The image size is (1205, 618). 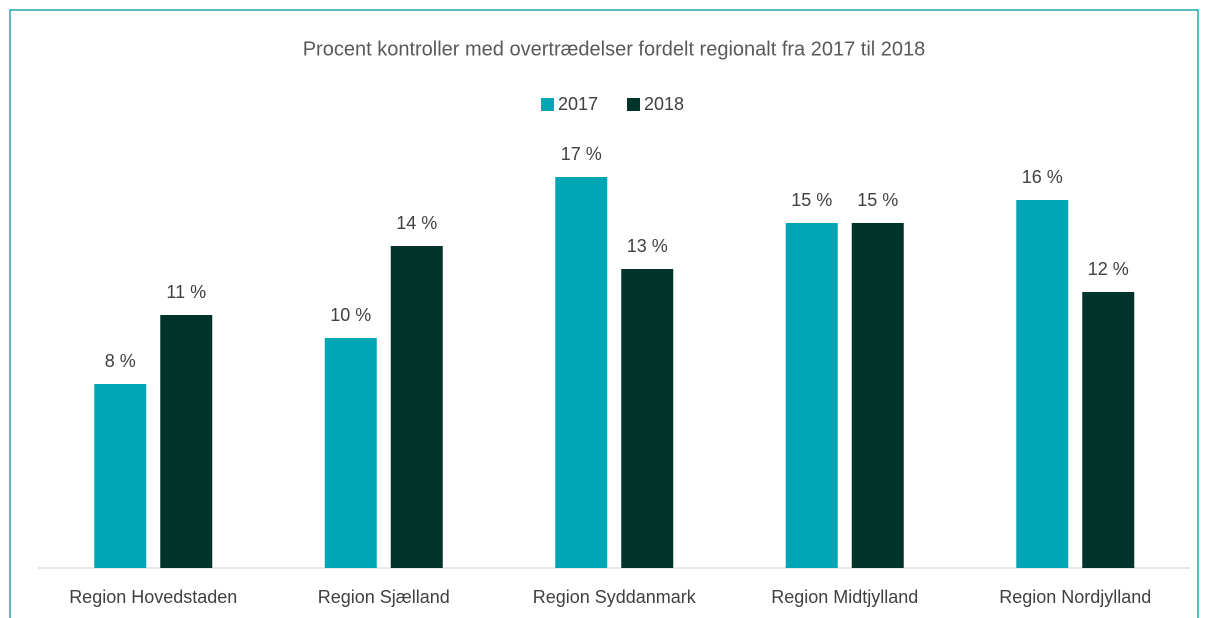 What do you see at coordinates (1075, 597) in the screenshot?
I see `x-tick-label: Region Nordjylland` at bounding box center [1075, 597].